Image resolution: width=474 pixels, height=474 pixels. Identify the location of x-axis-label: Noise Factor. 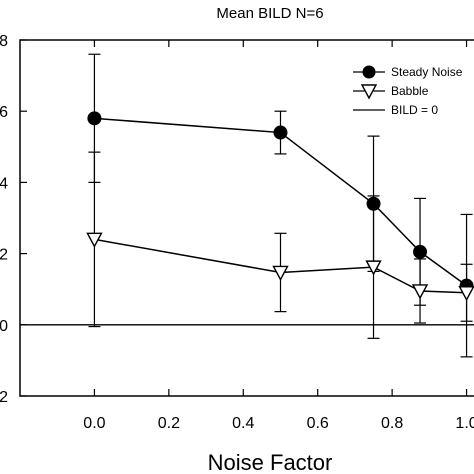
(270, 462).